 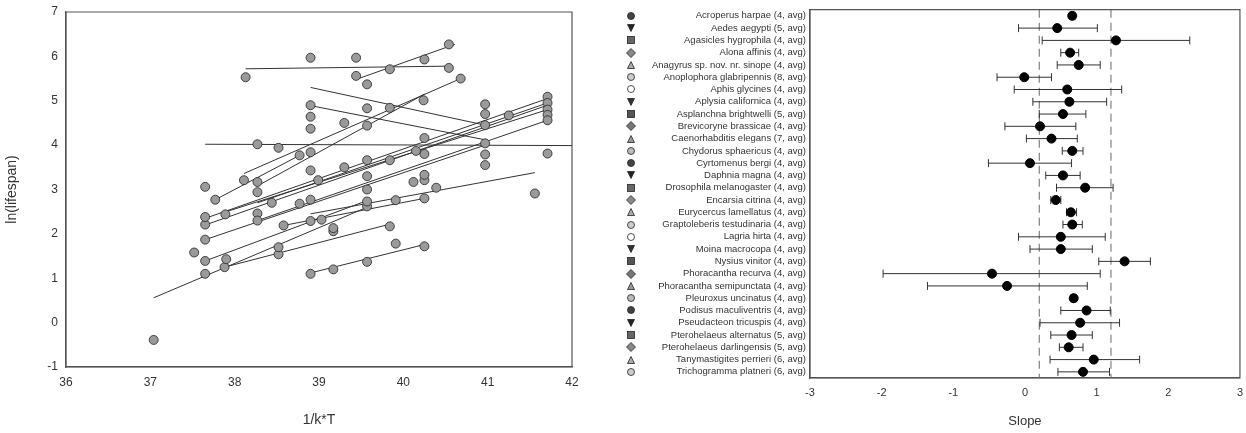 I want to click on y-tick-label: Anoplophora glabripennis (8, avg), so click(x=734, y=76).